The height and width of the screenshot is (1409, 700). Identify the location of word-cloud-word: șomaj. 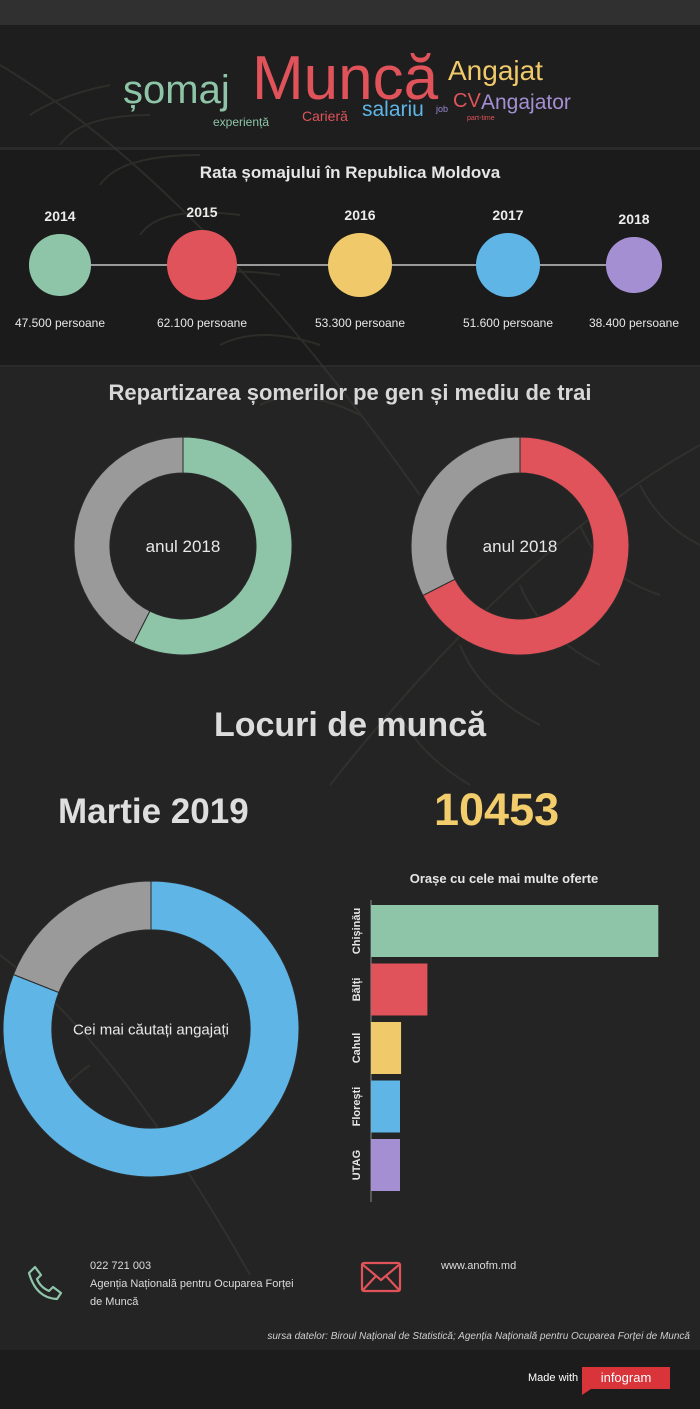
(176, 90).